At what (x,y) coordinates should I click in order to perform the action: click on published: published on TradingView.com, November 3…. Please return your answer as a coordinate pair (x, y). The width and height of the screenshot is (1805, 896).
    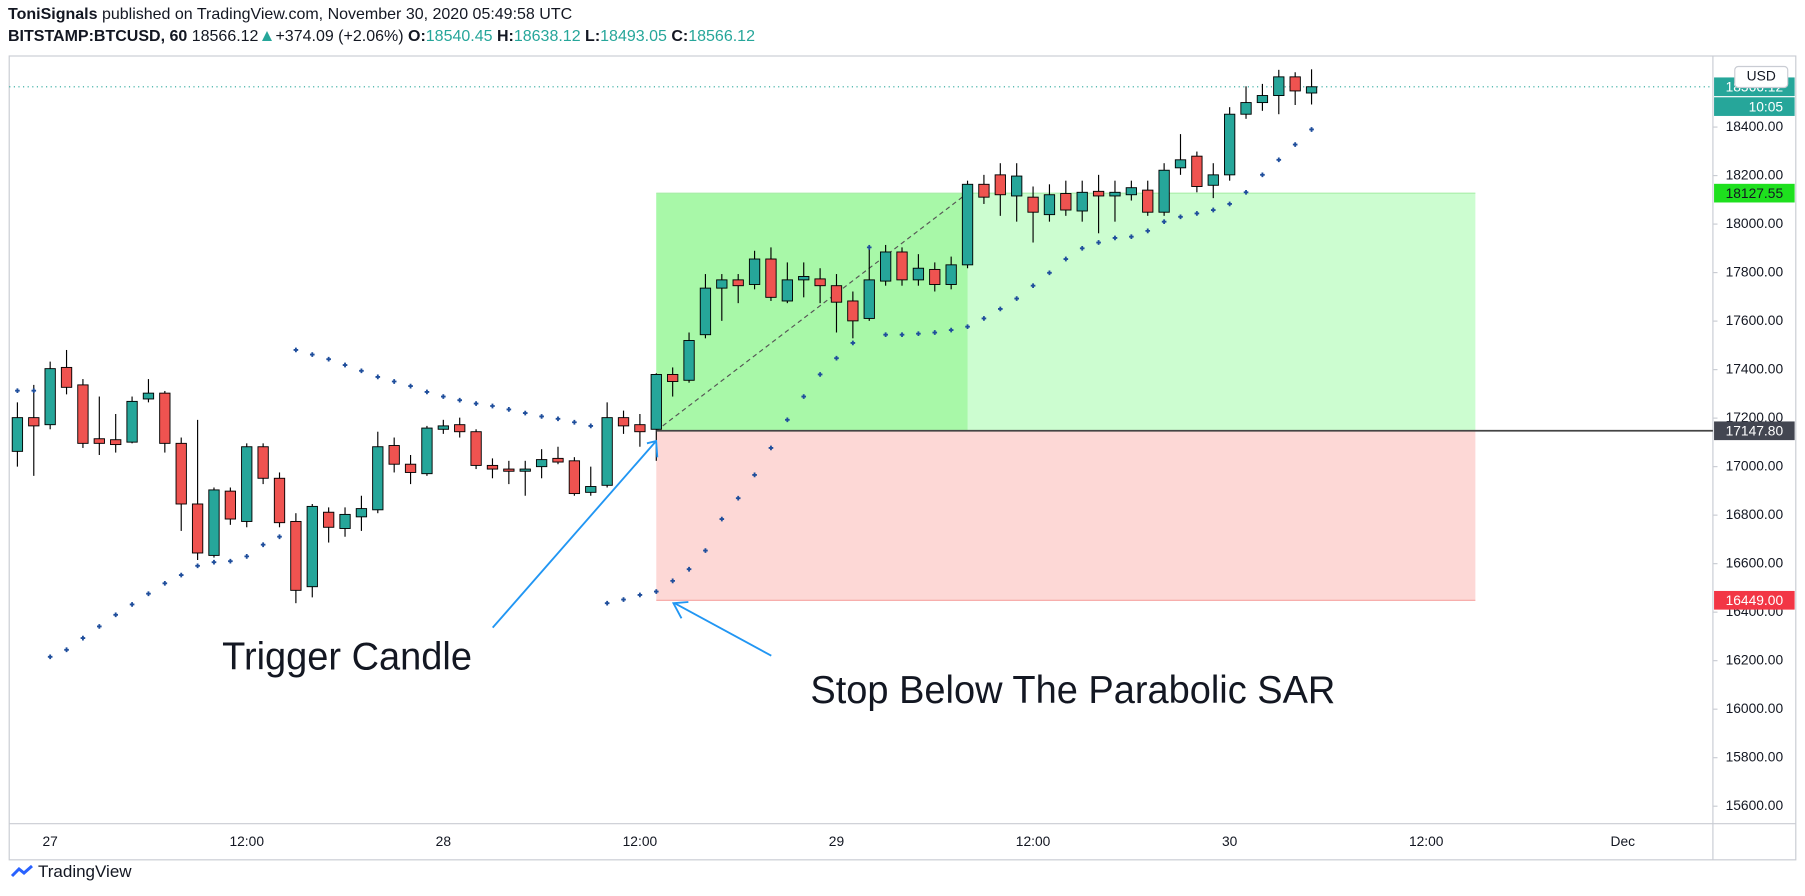
    Looking at the image, I should click on (337, 14).